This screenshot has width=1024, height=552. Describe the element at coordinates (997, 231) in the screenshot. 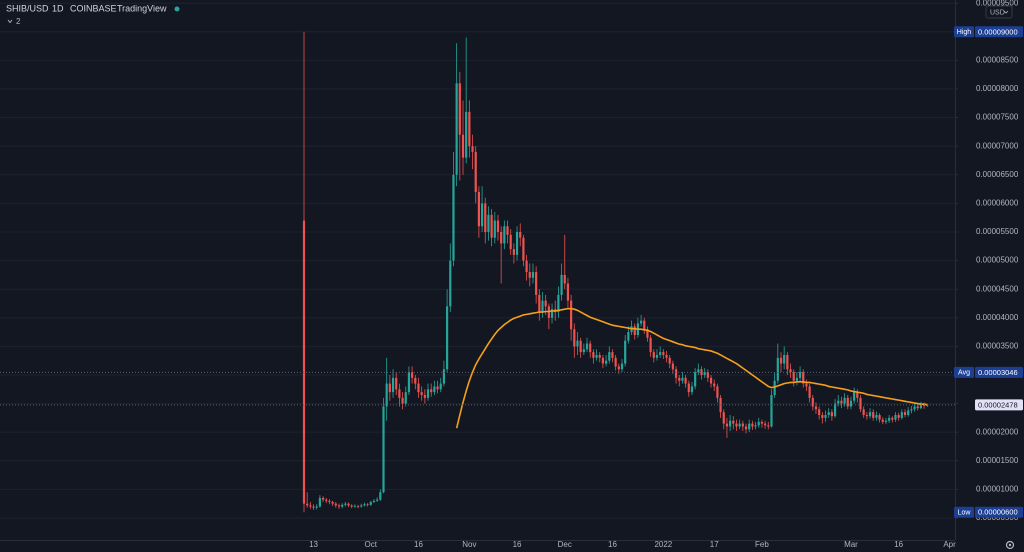

I see `y-tick-label: 0.00005500` at that location.